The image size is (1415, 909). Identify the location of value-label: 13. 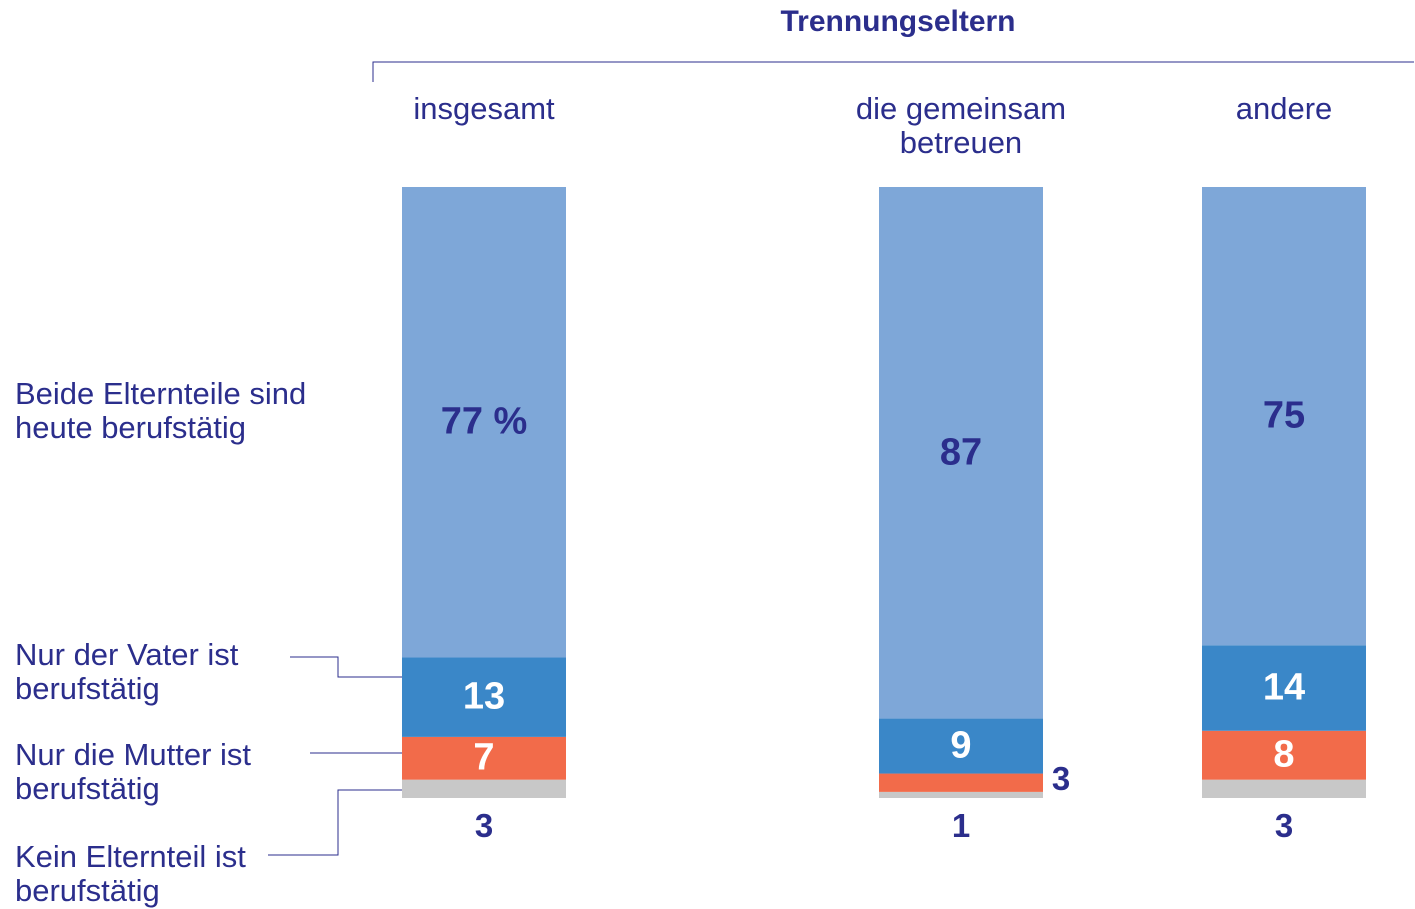
(484, 696).